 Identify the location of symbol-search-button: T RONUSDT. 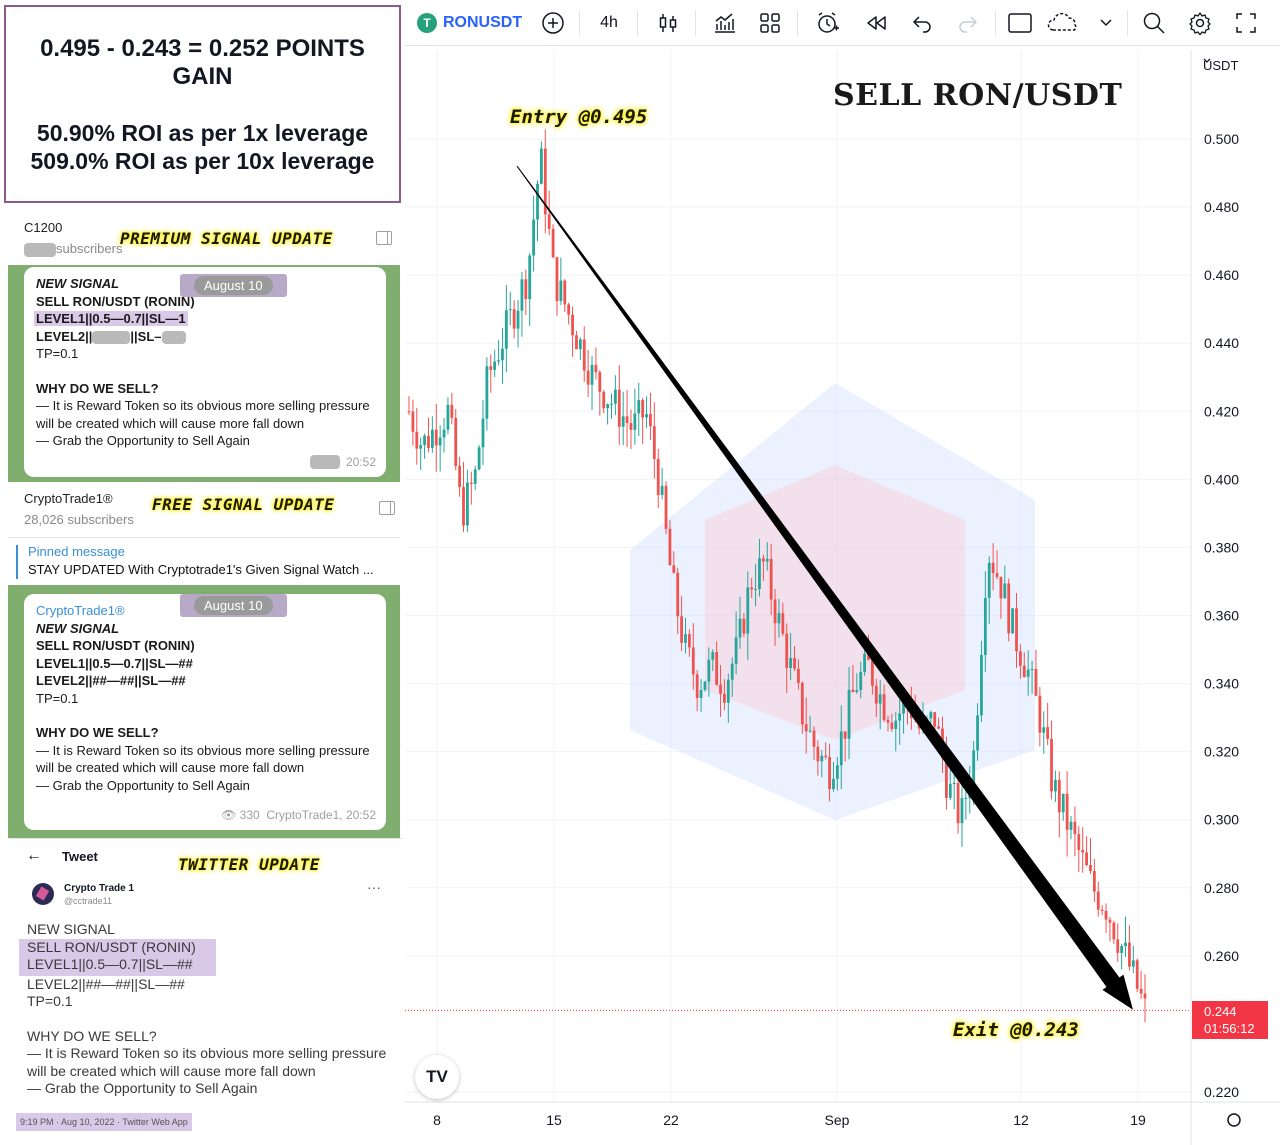
(469, 23).